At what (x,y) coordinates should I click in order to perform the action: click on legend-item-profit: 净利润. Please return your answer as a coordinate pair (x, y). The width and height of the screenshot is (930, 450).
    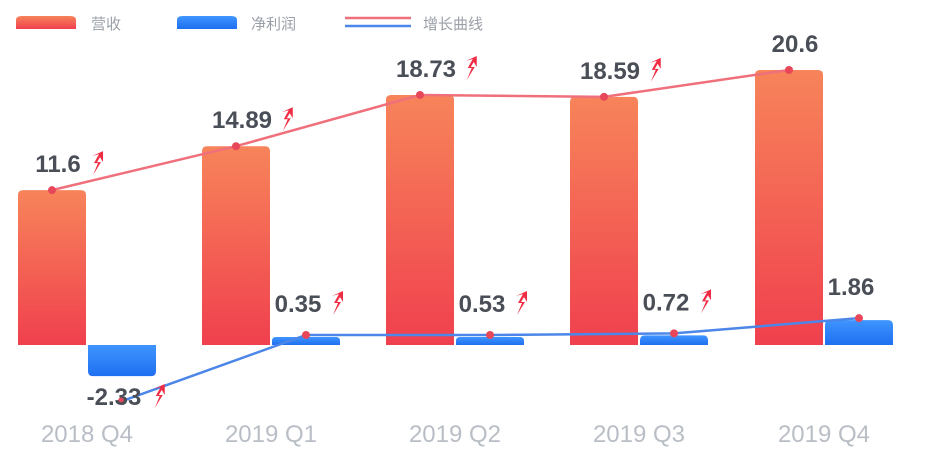
    Looking at the image, I should click on (236, 24).